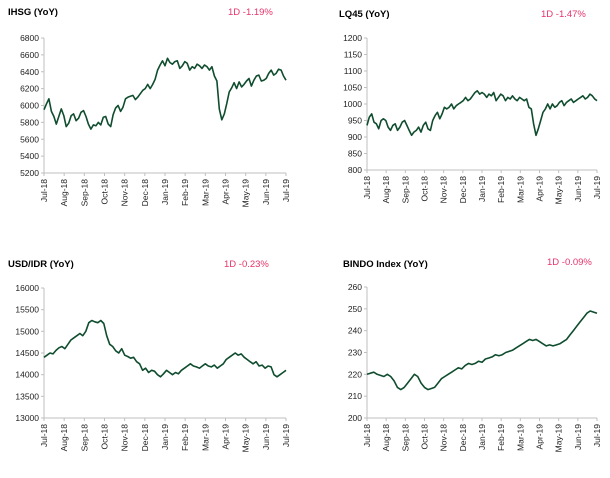  Describe the element at coordinates (27, 375) in the screenshot. I see `y-tick-label: 14000` at that location.